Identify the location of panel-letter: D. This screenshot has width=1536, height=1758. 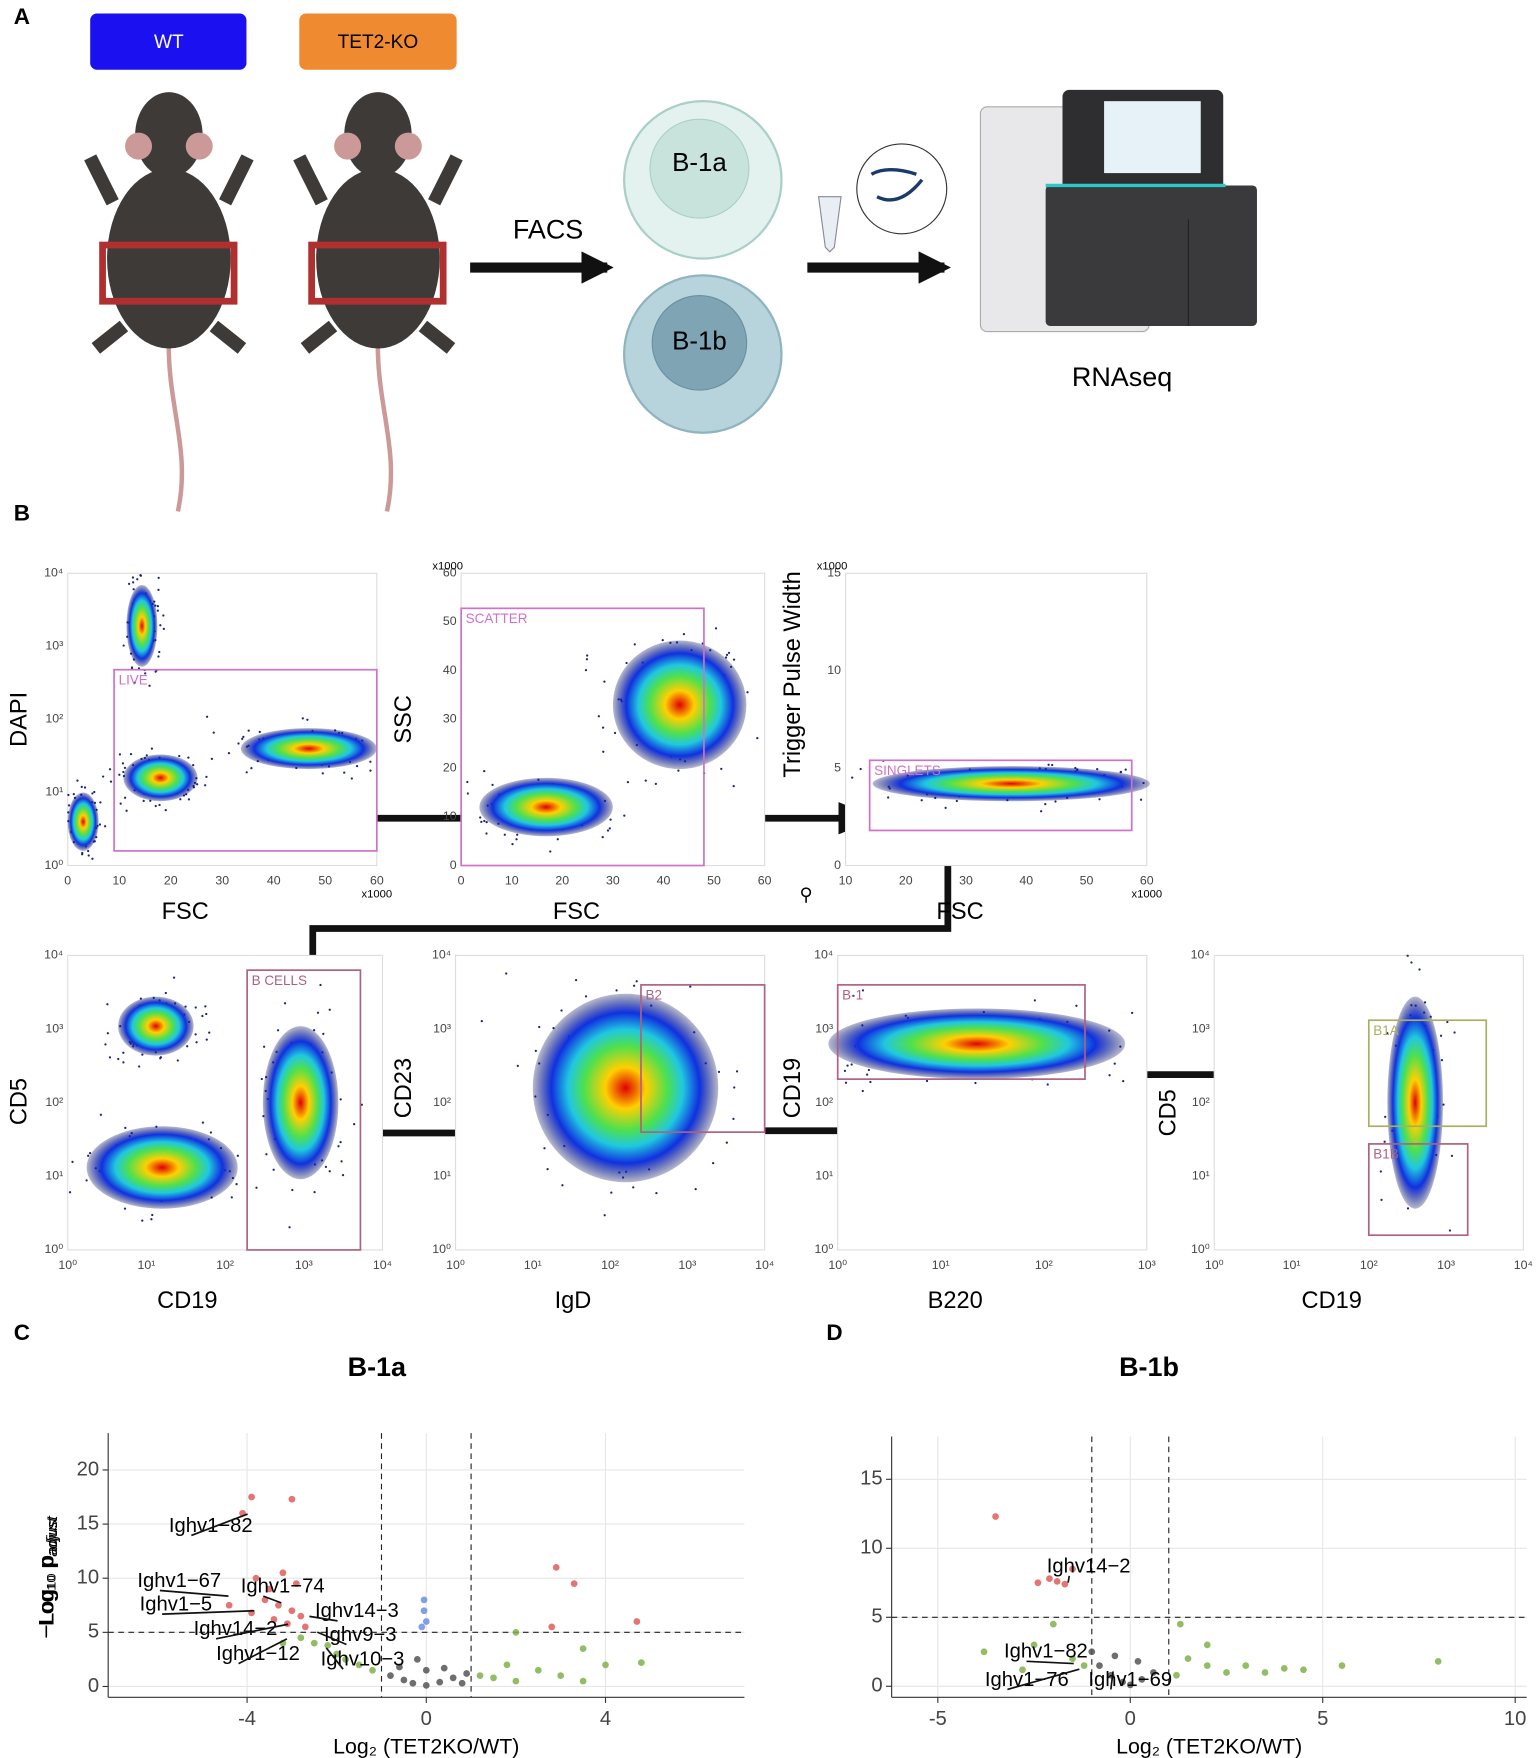
(834, 1332).